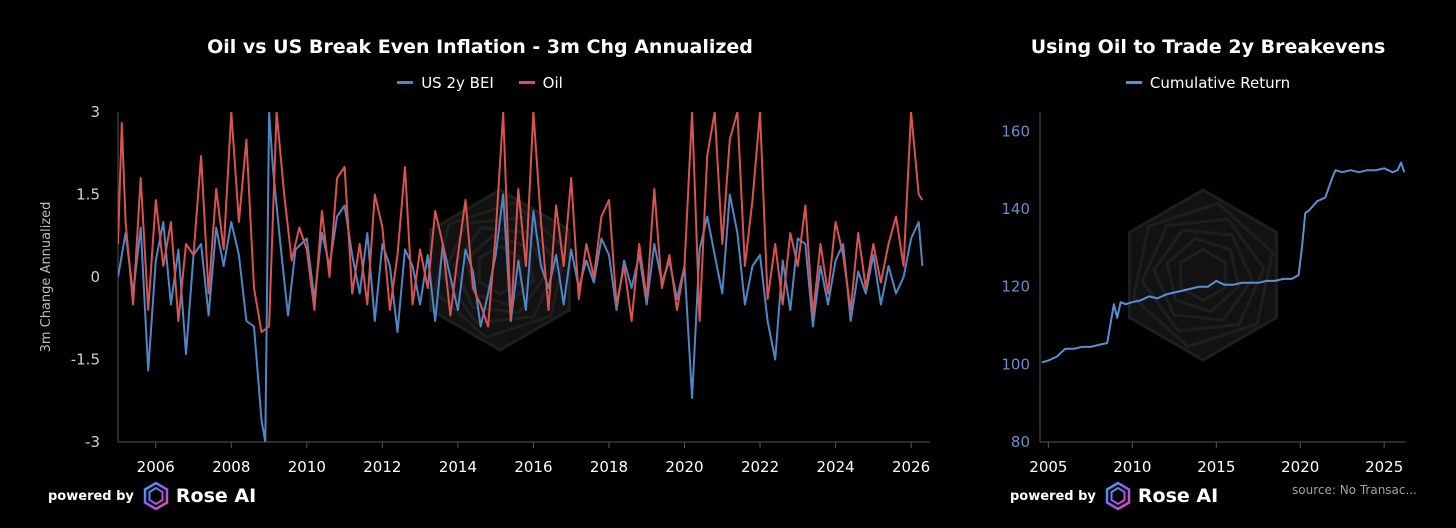 The height and width of the screenshot is (528, 1456). I want to click on x-tick-label: 2018, so click(609, 467).